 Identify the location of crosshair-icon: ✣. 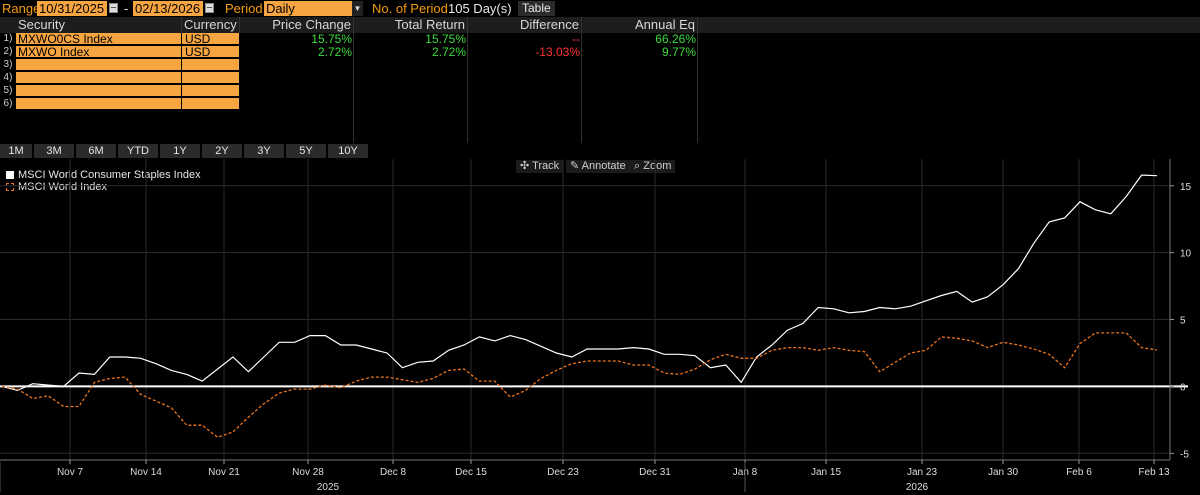
(525, 166).